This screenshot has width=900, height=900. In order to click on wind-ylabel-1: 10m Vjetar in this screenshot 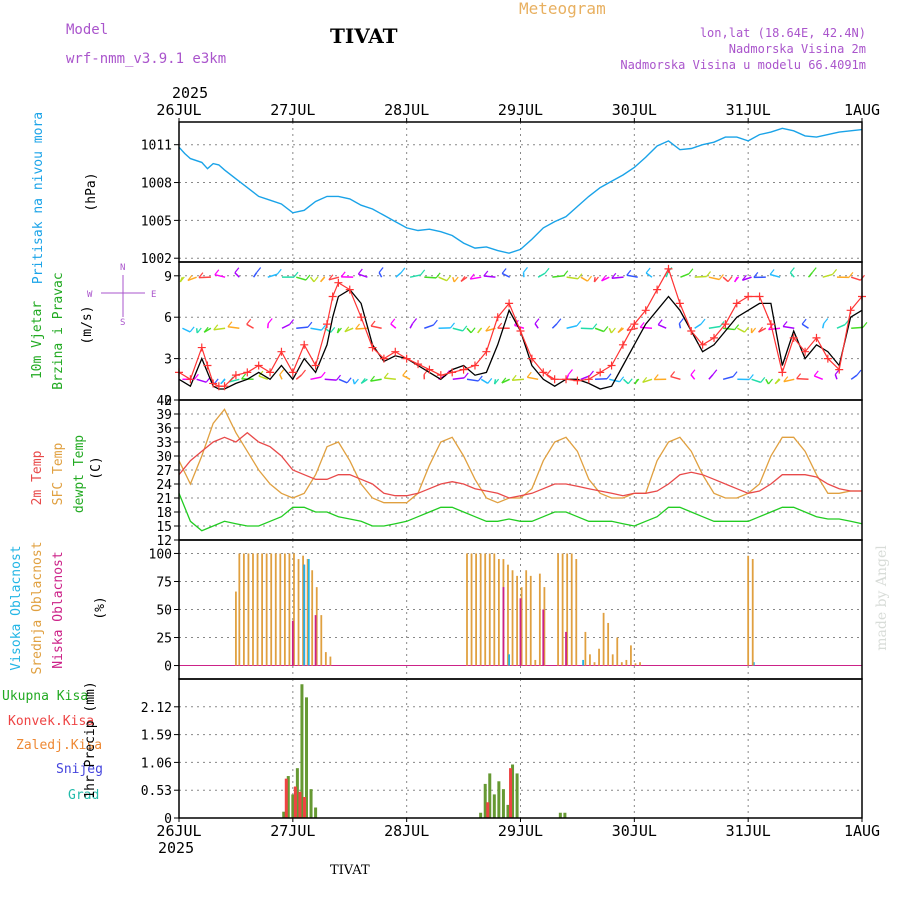, I will do `click(37, 340)`.